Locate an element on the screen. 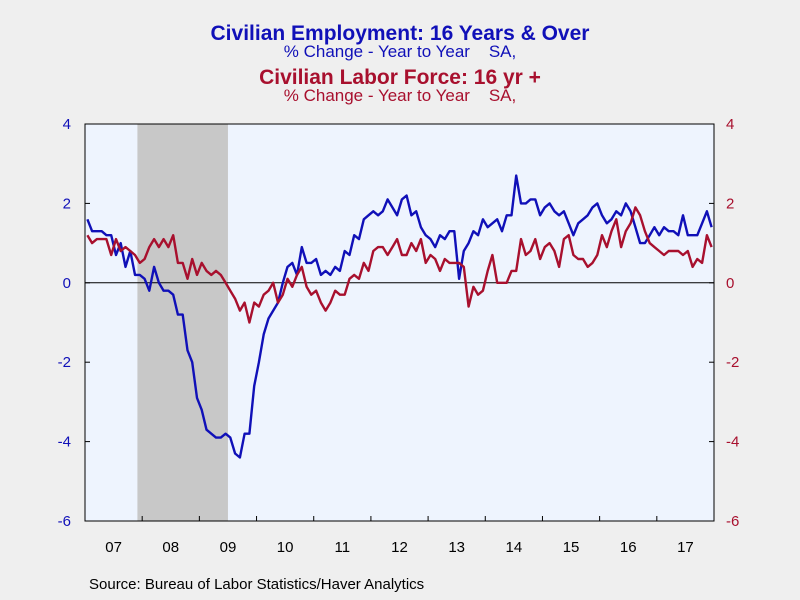 The width and height of the screenshot is (800, 600). x-tick-label: 13 is located at coordinates (456, 547).